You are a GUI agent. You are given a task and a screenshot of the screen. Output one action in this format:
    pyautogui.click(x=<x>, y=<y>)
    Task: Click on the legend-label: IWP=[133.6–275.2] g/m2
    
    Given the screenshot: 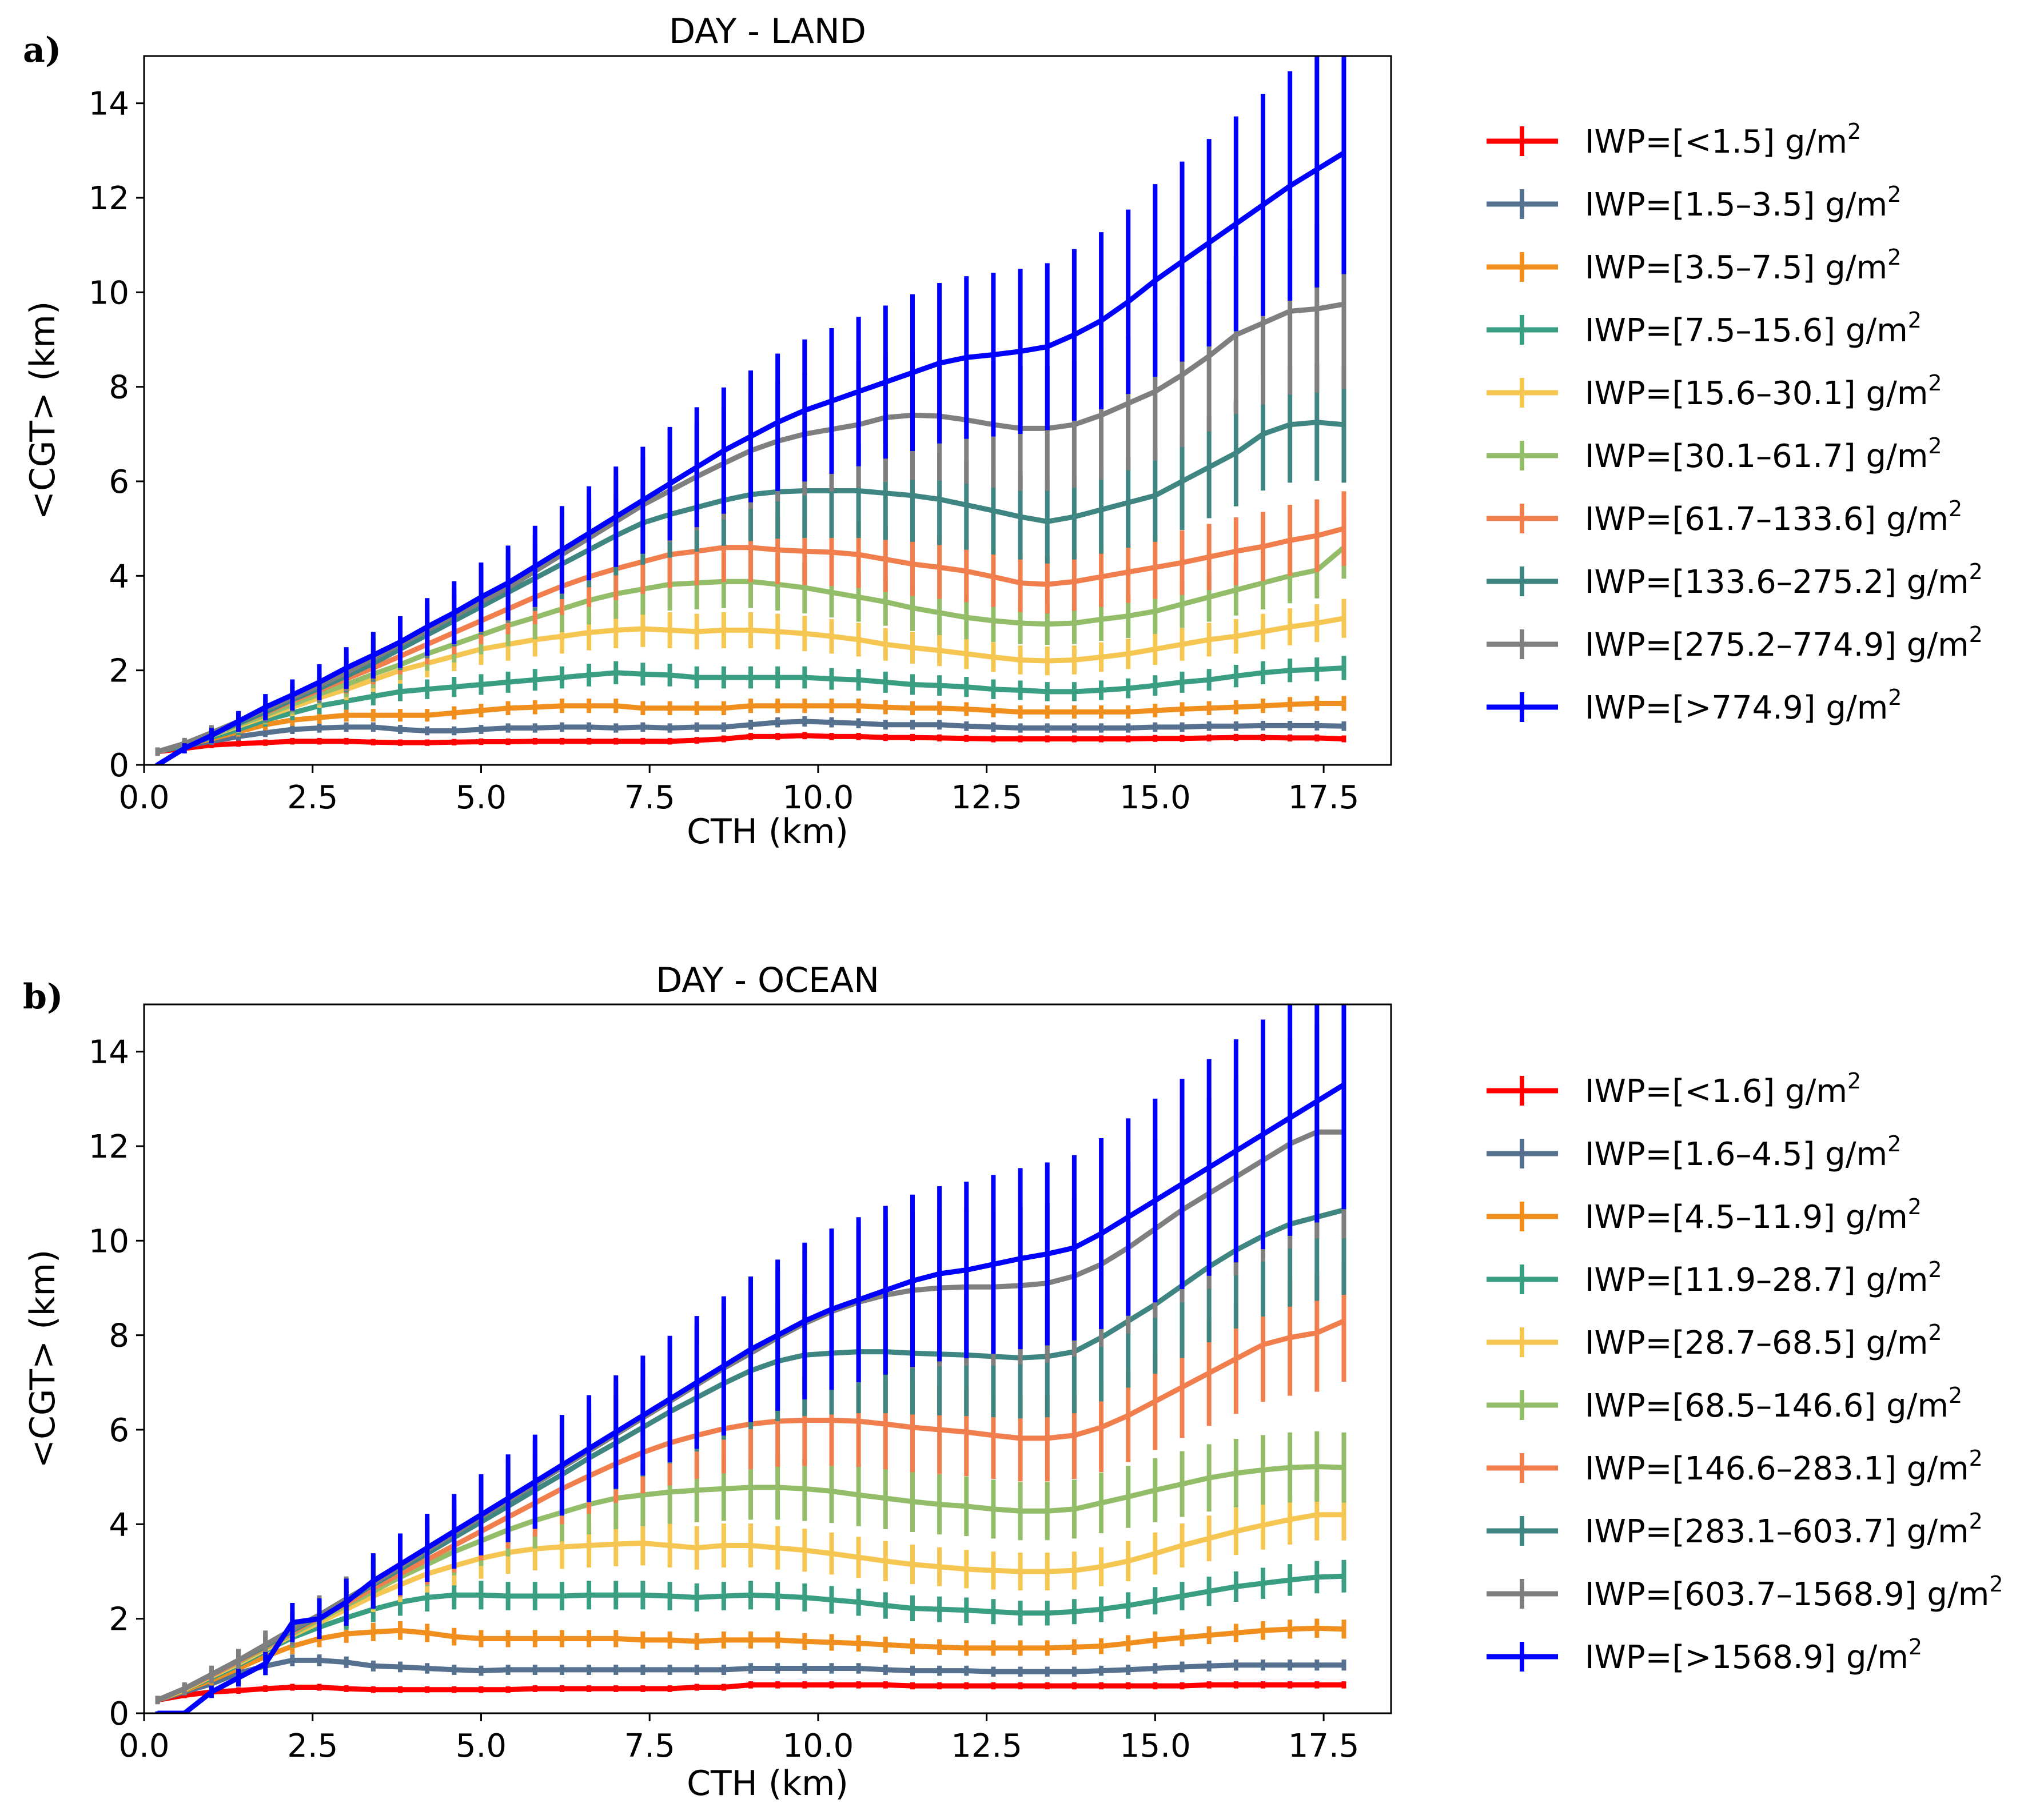 What is the action you would take?
    pyautogui.click(x=1784, y=580)
    